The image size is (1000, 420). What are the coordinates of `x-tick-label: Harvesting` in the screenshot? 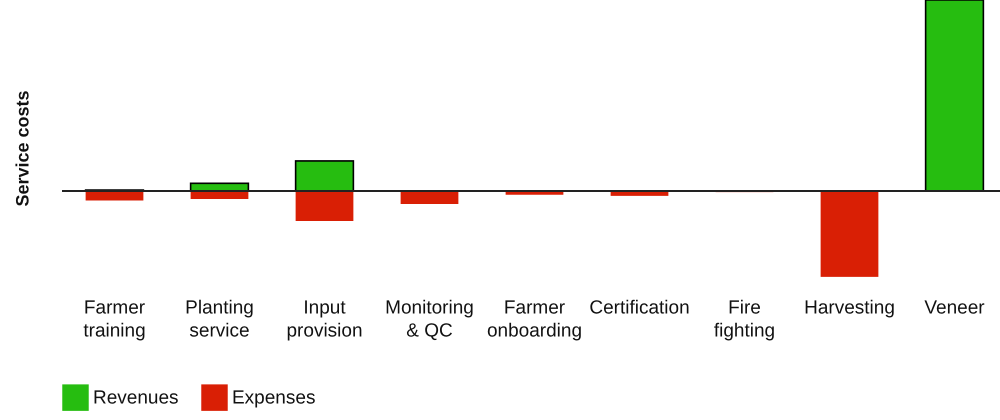 It's located at (849, 308).